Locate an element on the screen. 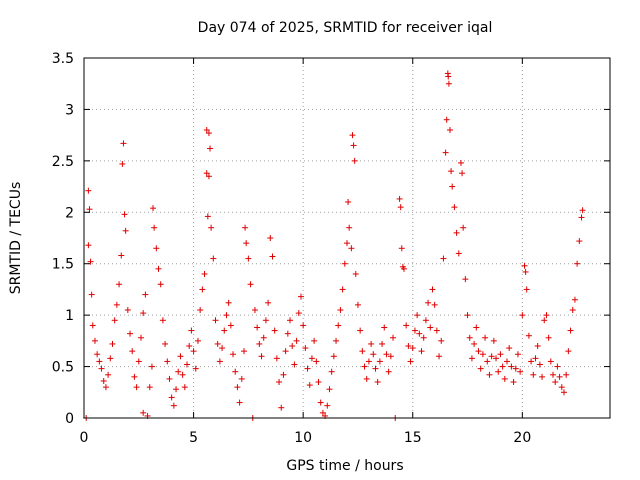 The width and height of the screenshot is (640, 480). x-tick-label: 10 is located at coordinates (303, 438).